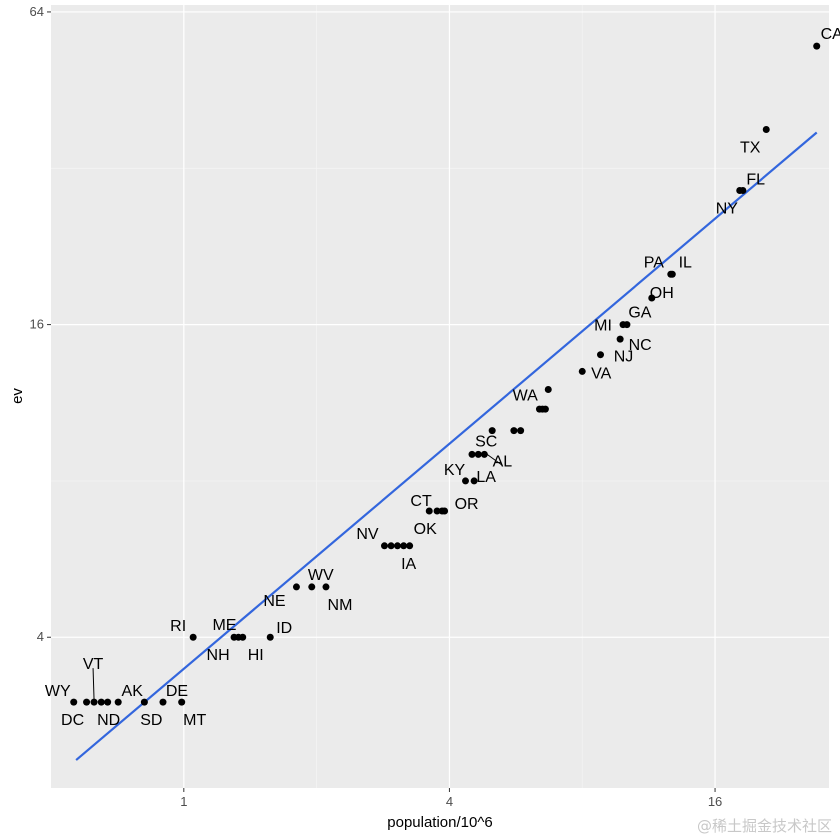 The width and height of the screenshot is (840, 840). Describe the element at coordinates (639, 313) in the screenshot. I see `point-label: GA` at that location.